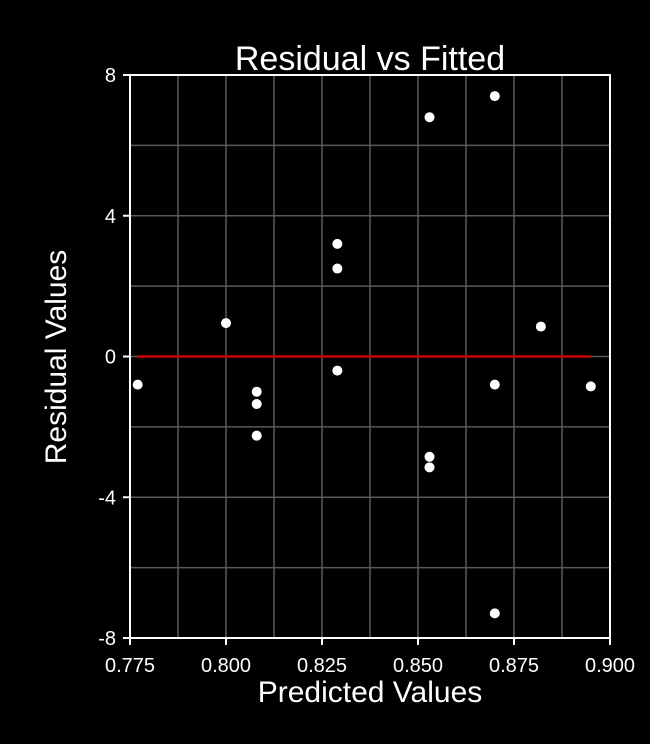  Describe the element at coordinates (56, 357) in the screenshot. I see `y-axis-title: Residual Values` at that location.